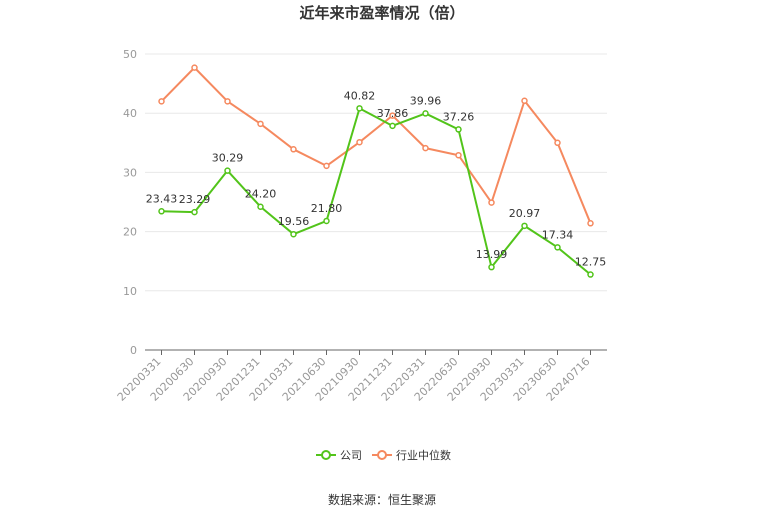 The height and width of the screenshot is (517, 765). I want to click on company-data-label: 19.56, so click(294, 221).